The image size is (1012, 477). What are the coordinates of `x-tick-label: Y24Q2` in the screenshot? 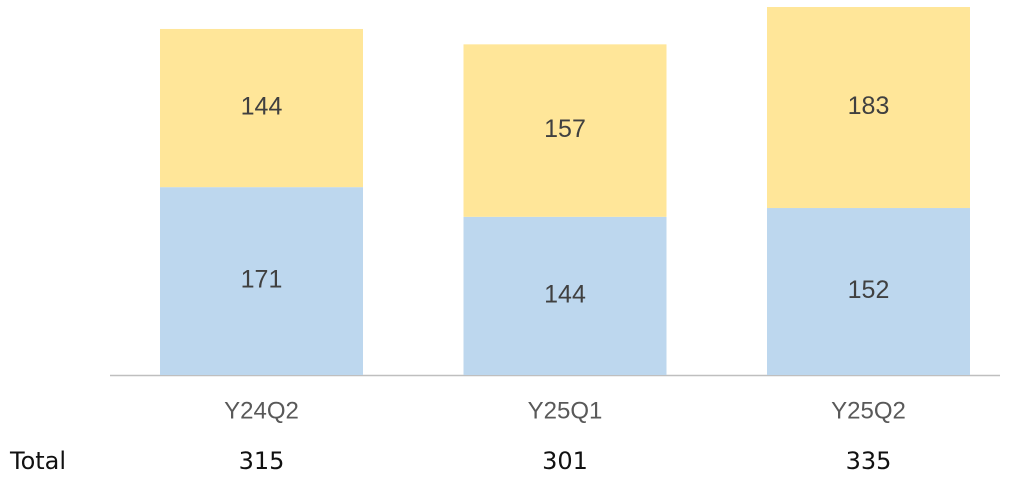 It's located at (261, 410).